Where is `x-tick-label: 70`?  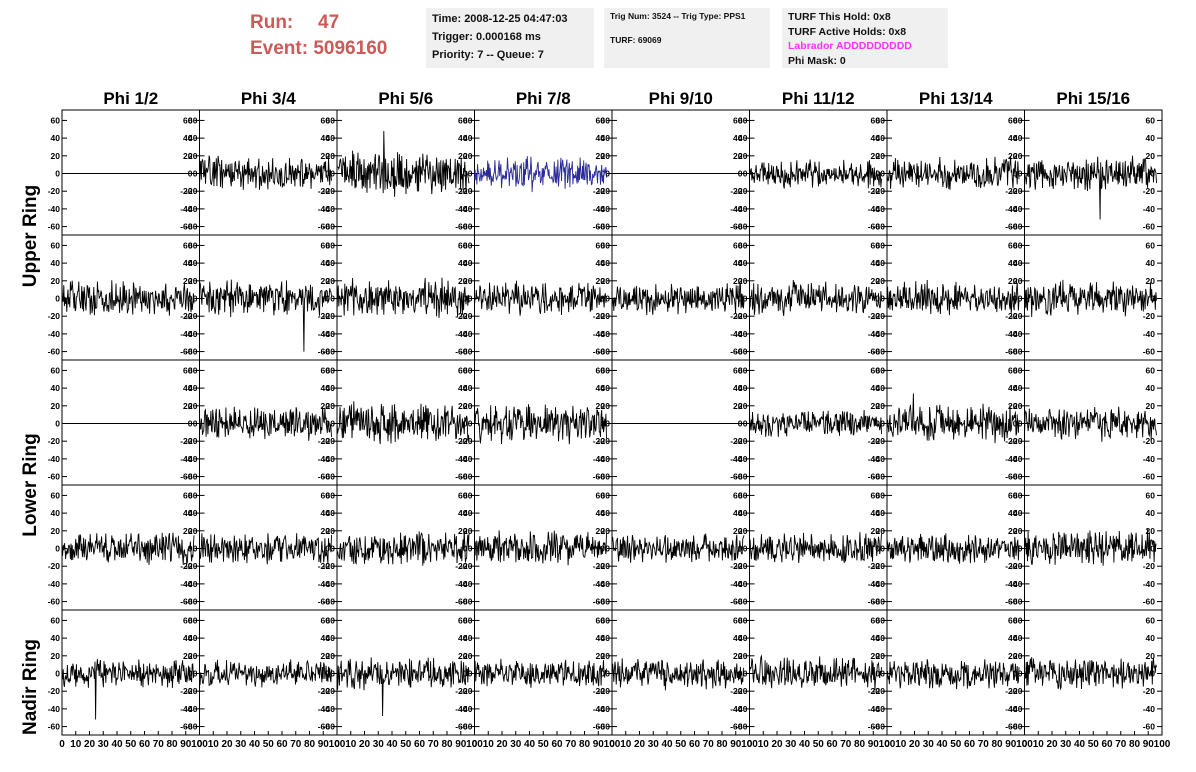 x-tick-label: 70 is located at coordinates (434, 744).